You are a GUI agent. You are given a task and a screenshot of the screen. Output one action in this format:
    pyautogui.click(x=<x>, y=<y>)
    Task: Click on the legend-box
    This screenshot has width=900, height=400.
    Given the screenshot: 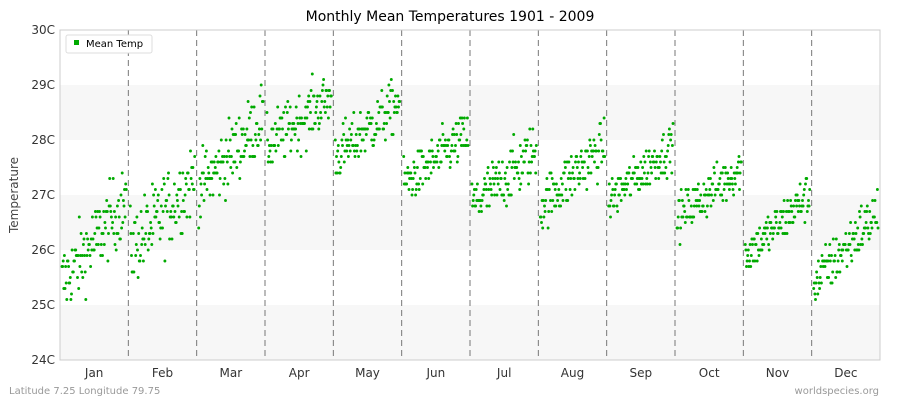 What is the action you would take?
    pyautogui.click(x=109, y=44)
    